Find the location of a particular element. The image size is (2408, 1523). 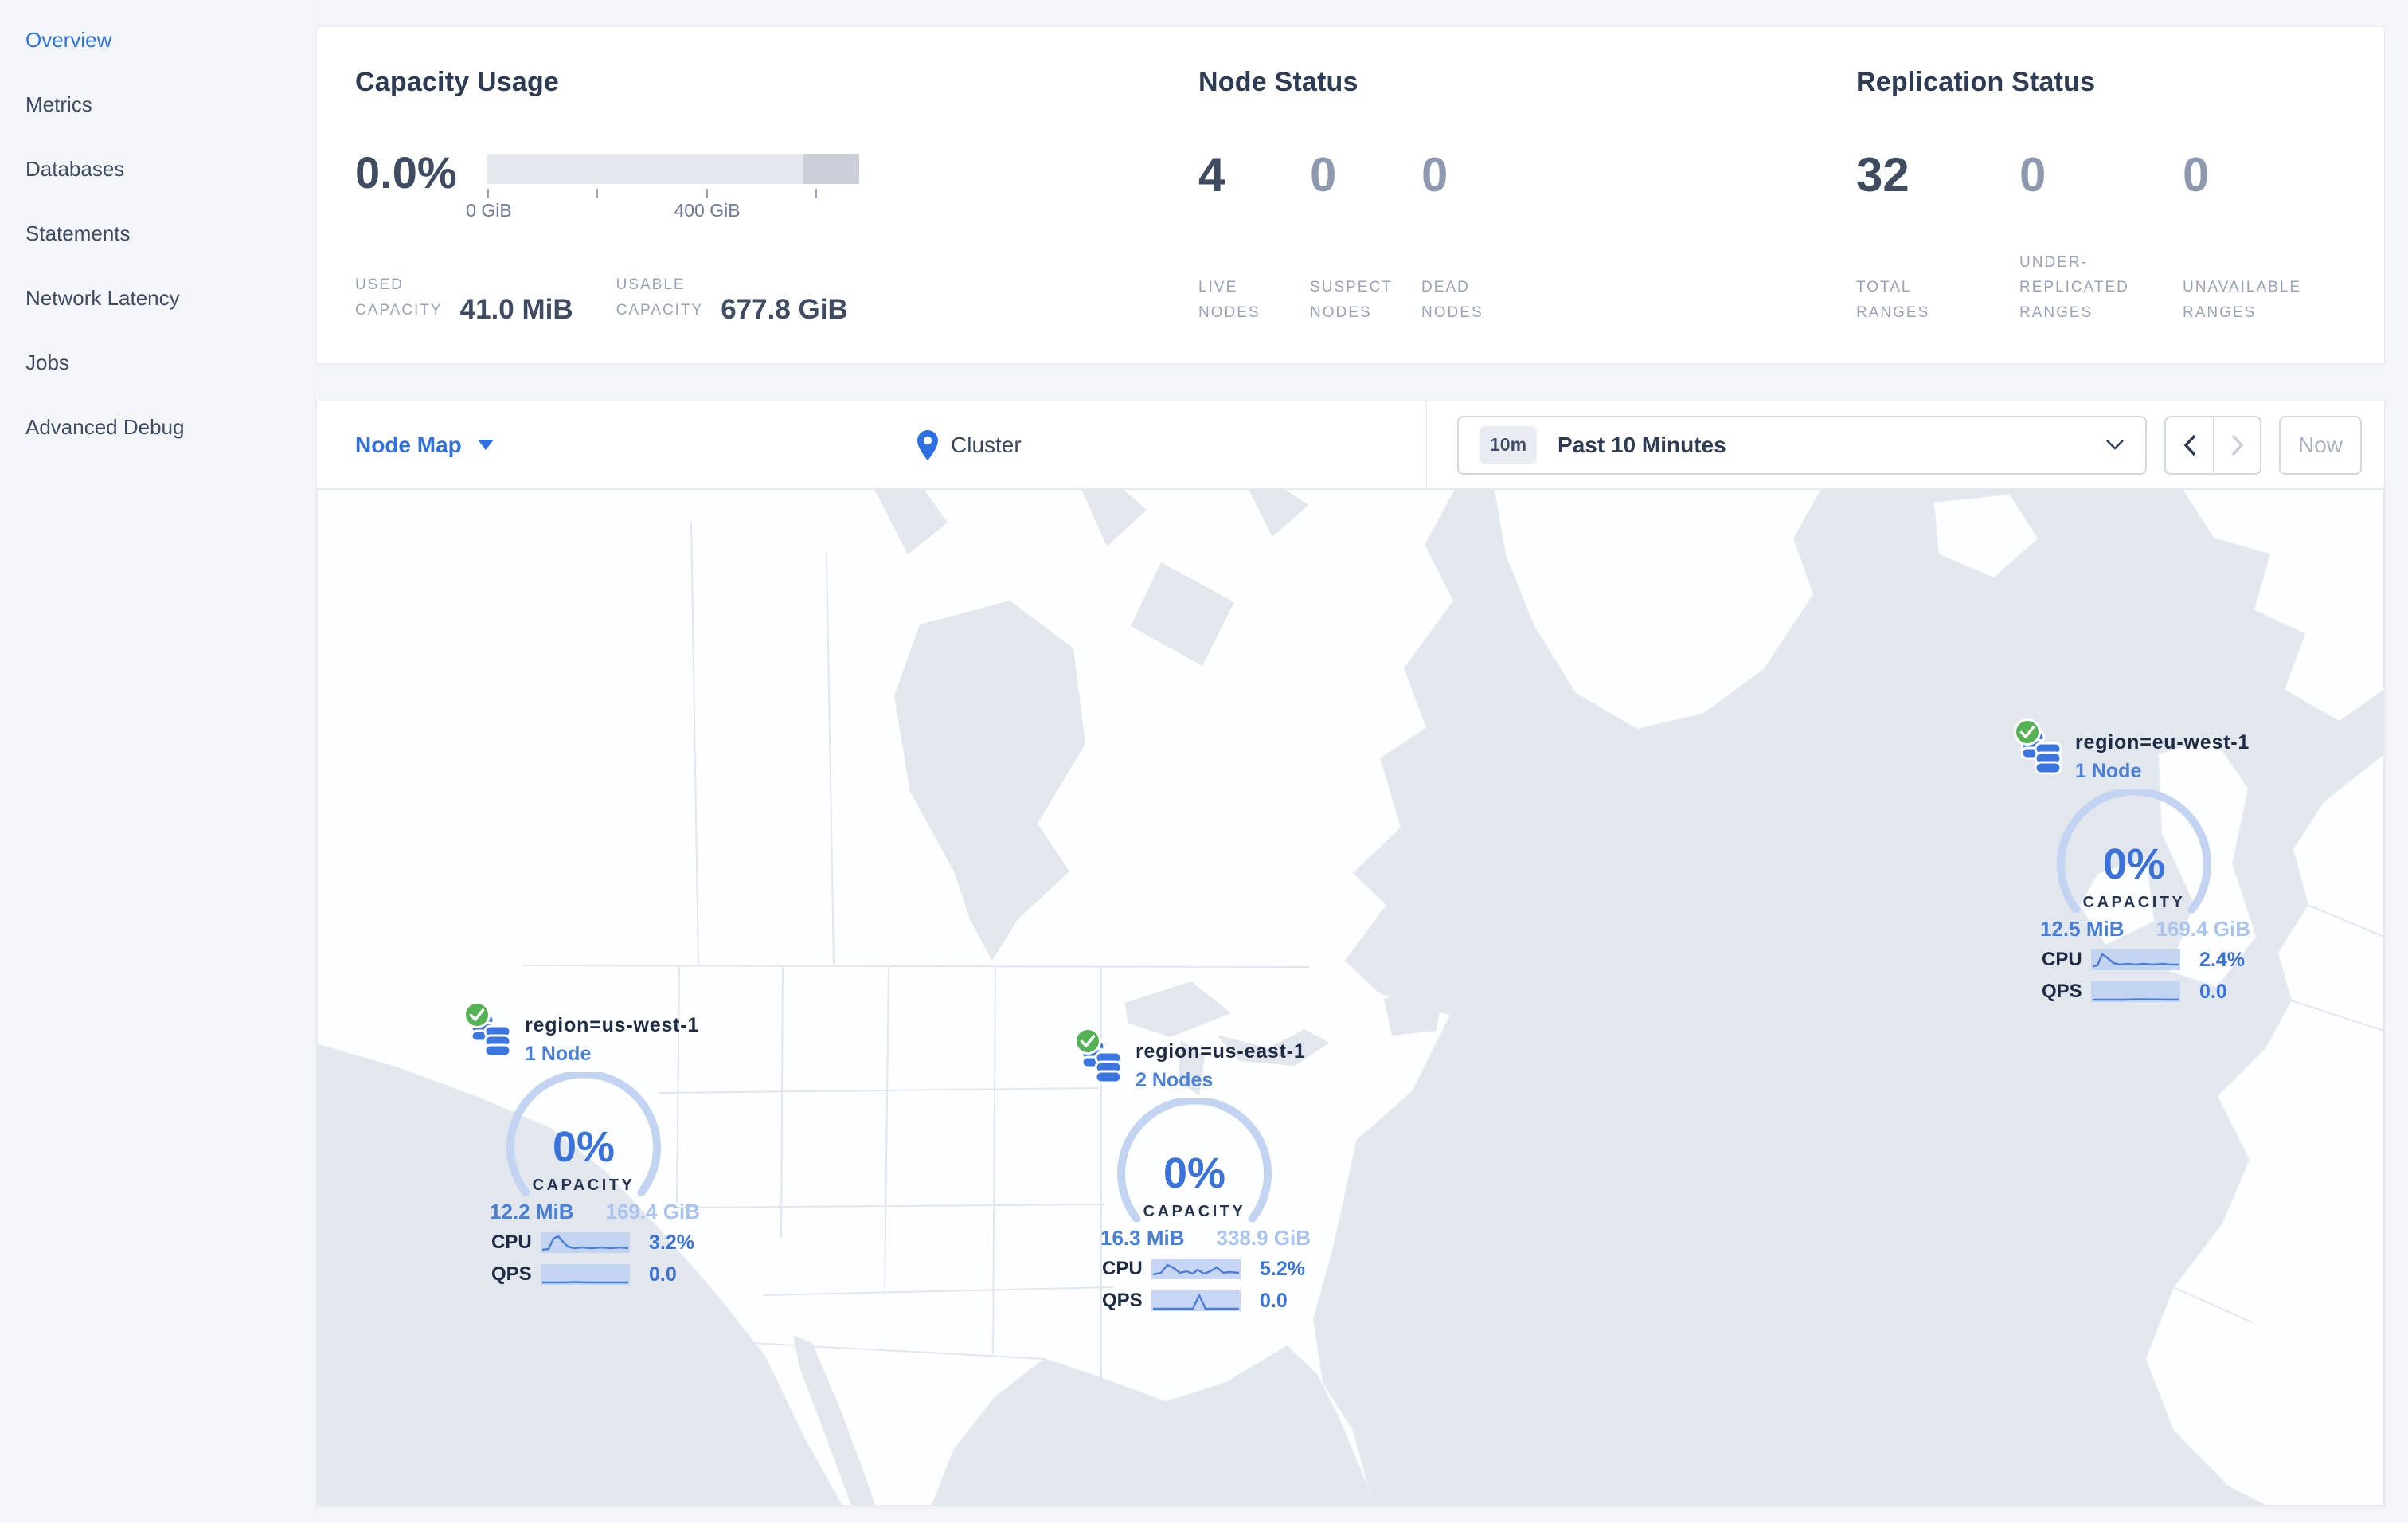

usable-capacity-value: 677.8 GiB is located at coordinates (784, 309).